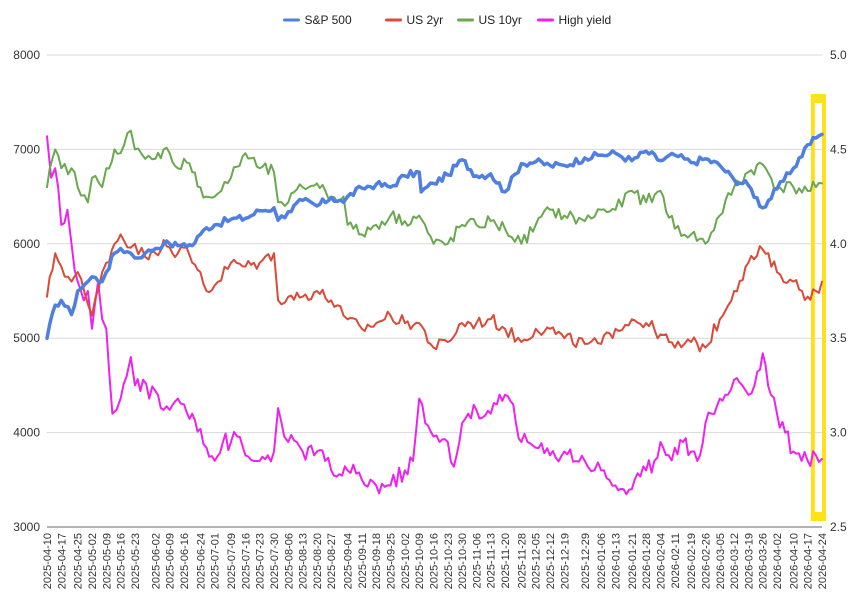 The image size is (863, 610). Describe the element at coordinates (420, 561) in the screenshot. I see `x-axis-tick-label: 2025-10-09` at that location.